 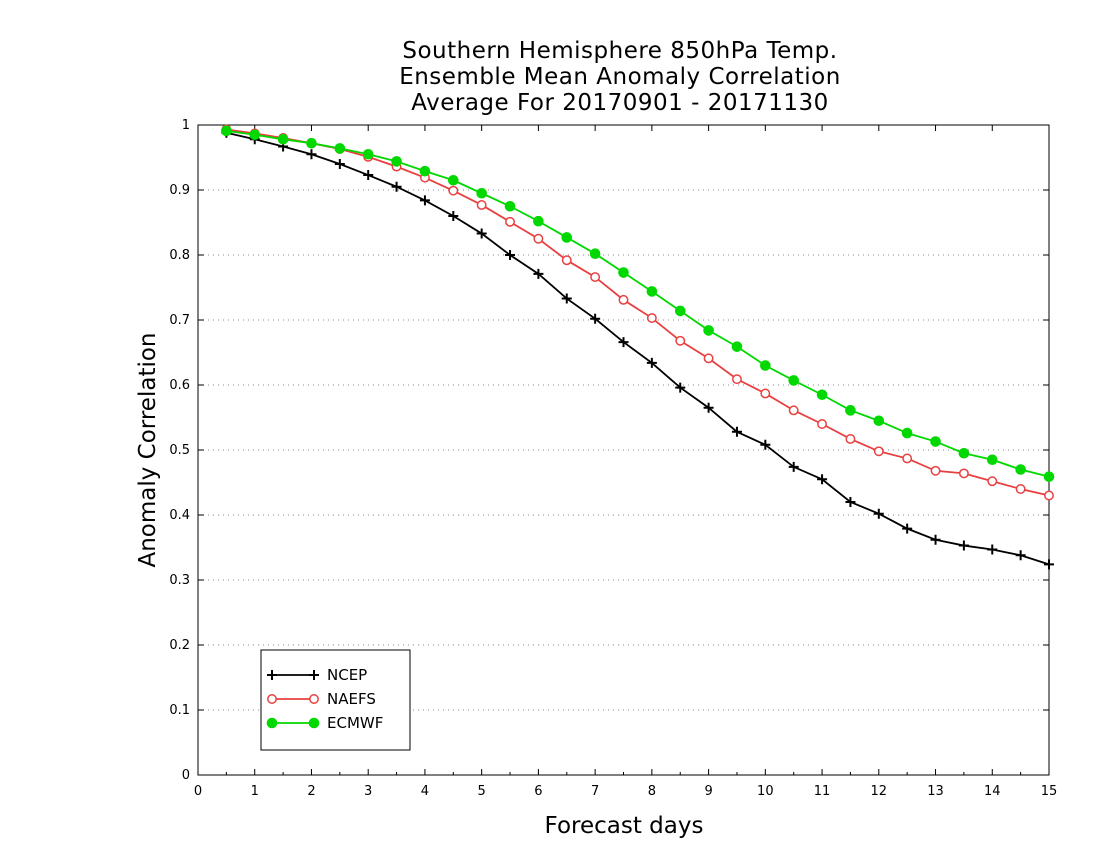 I want to click on y-tick-label: 0.2, so click(x=179, y=645).